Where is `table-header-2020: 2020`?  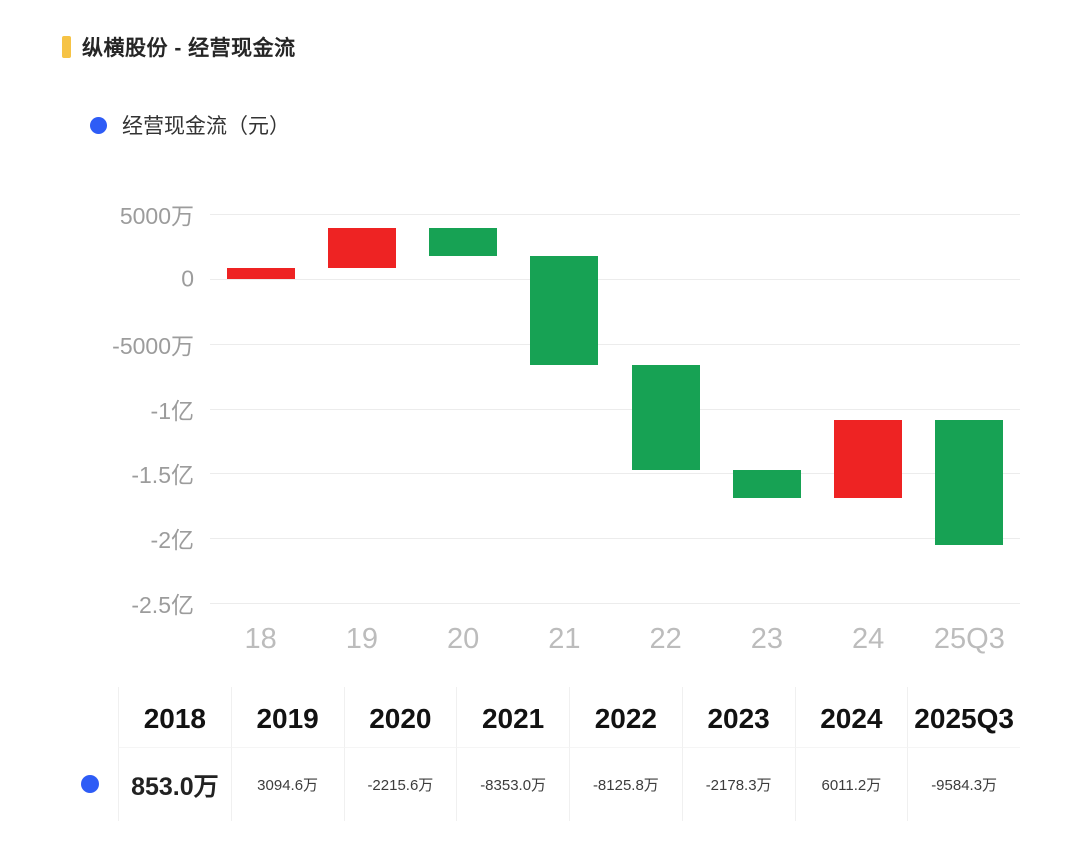
table-header-2020: 2020 is located at coordinates (400, 717).